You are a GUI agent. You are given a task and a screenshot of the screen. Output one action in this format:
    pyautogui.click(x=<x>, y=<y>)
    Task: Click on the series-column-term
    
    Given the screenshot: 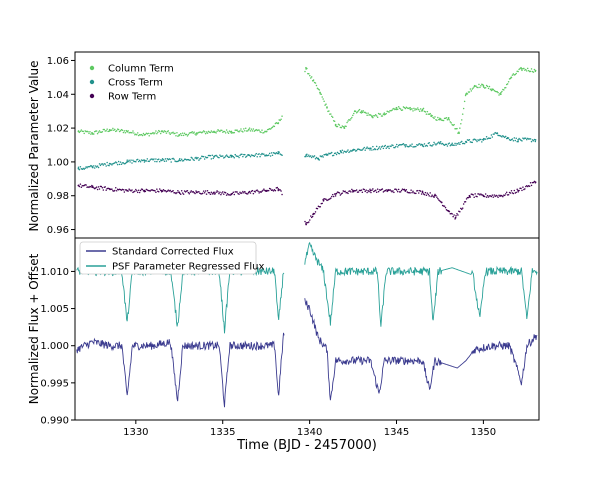 What is the action you would take?
    pyautogui.click(x=307, y=101)
    